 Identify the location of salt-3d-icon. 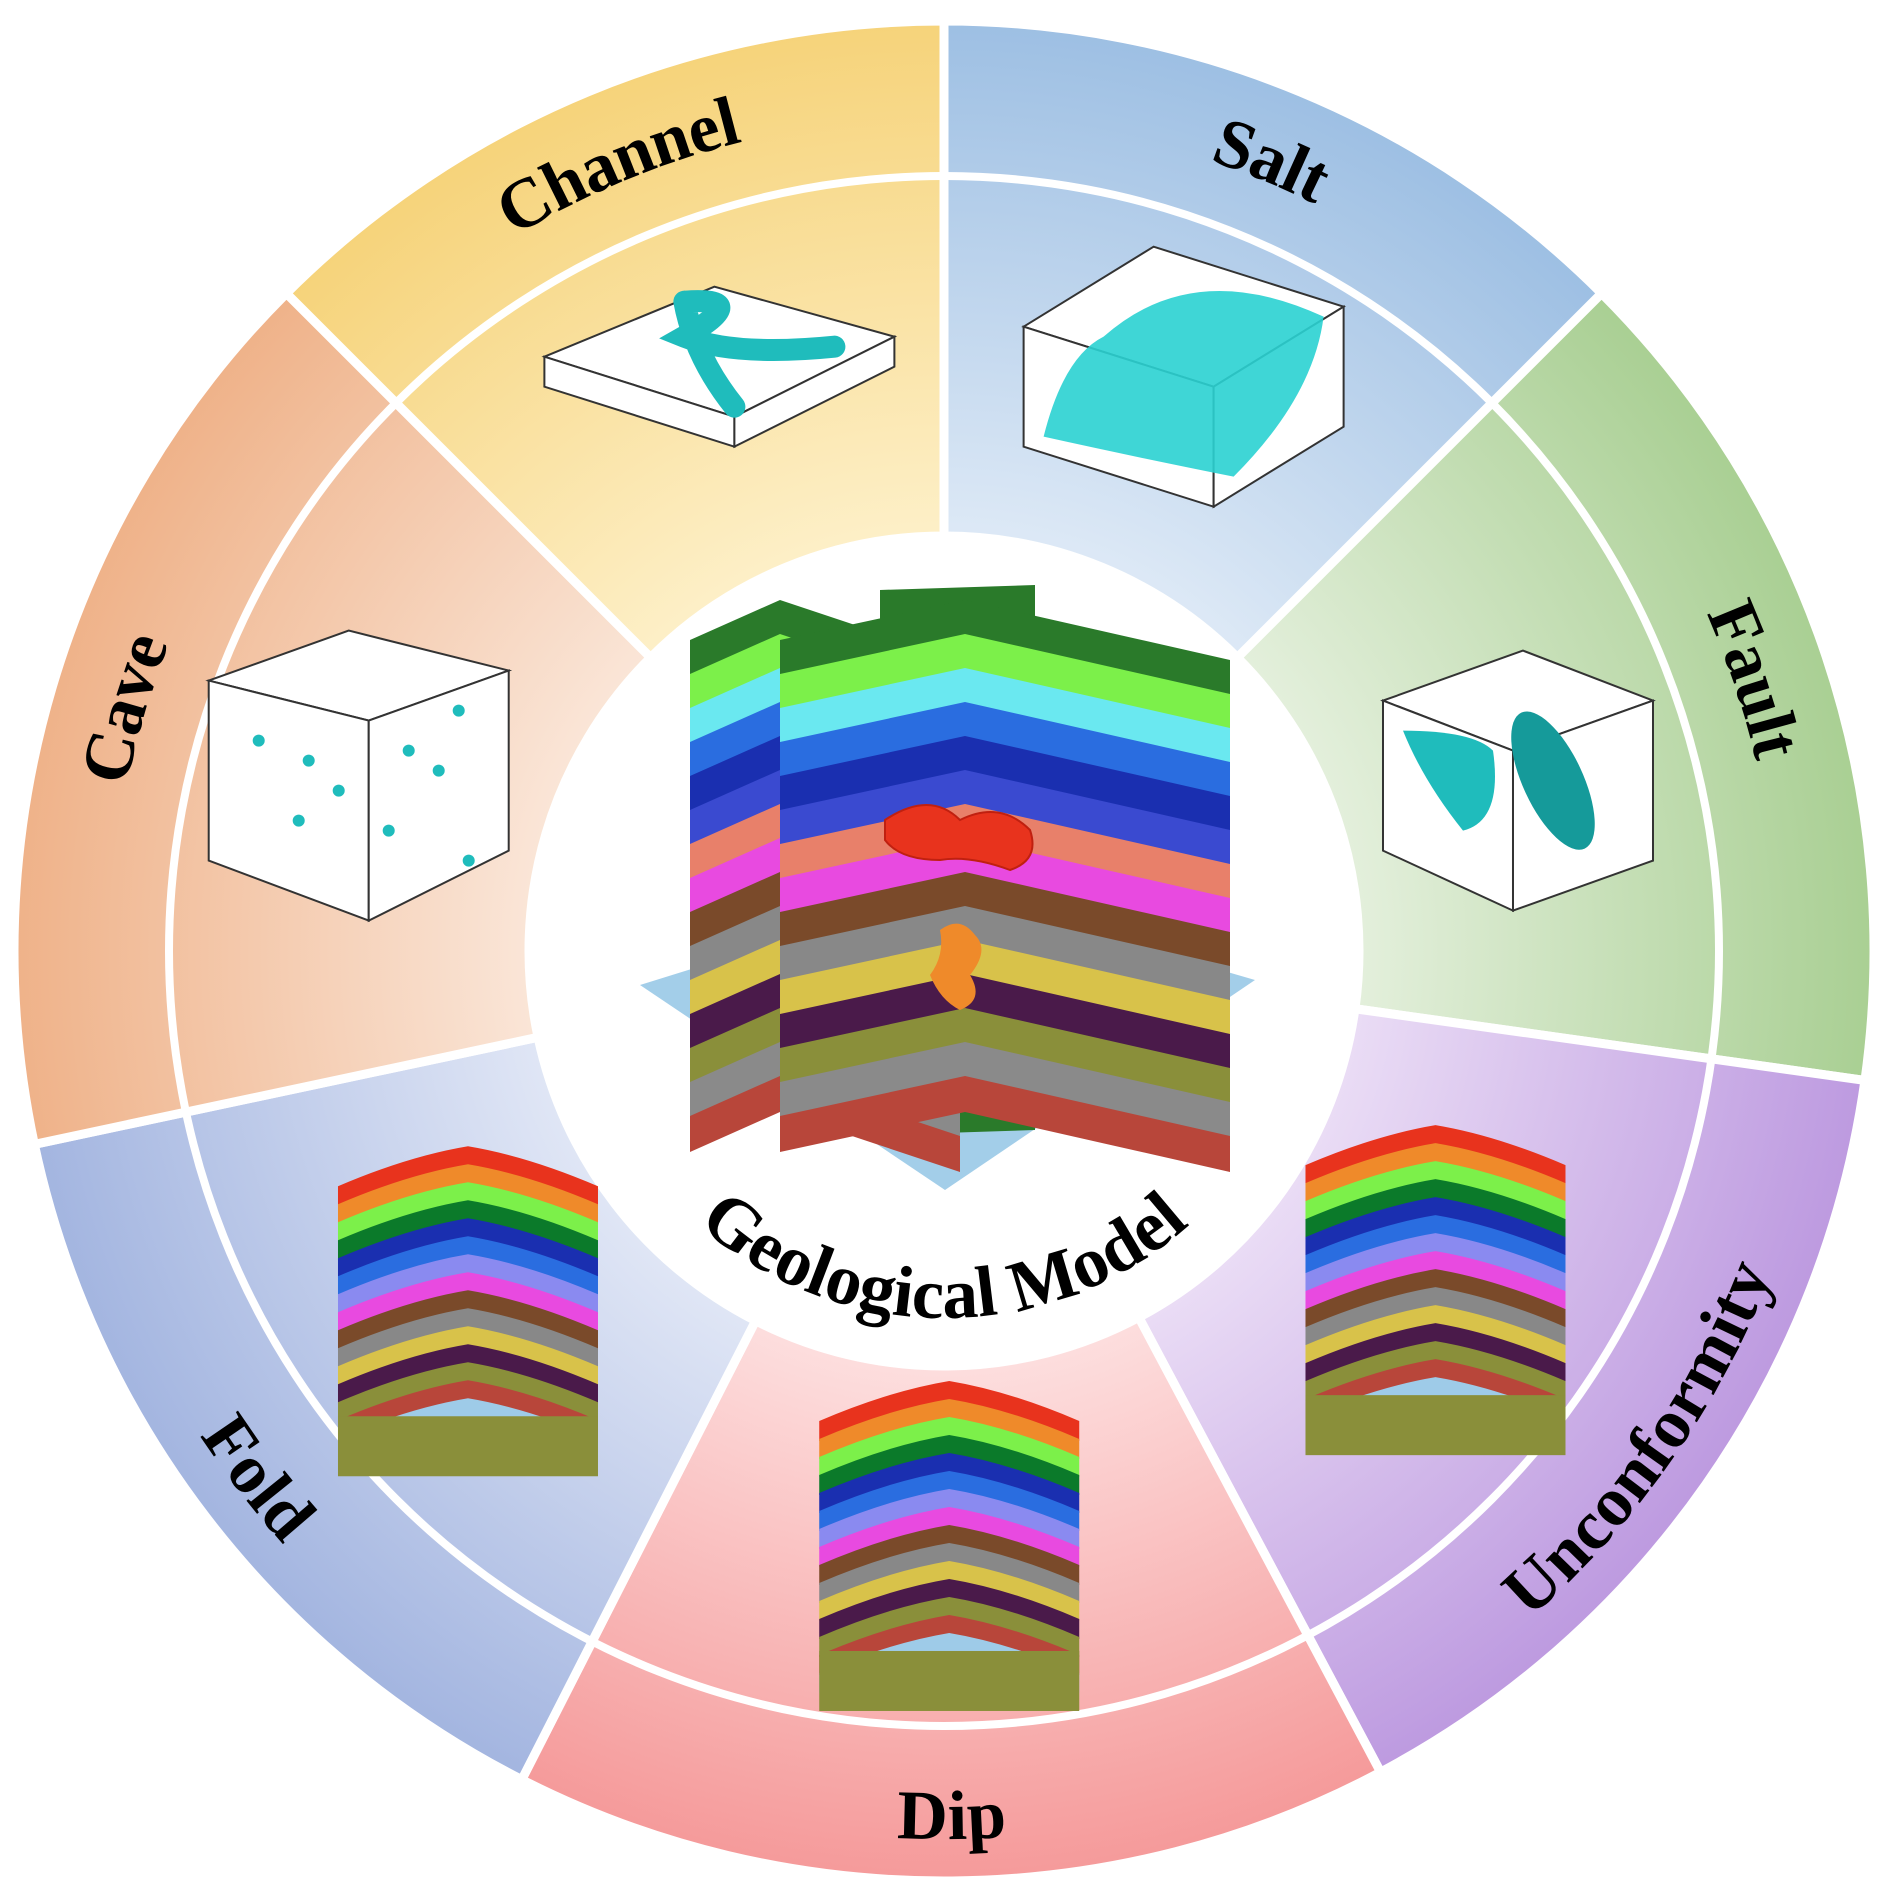
(1183, 377).